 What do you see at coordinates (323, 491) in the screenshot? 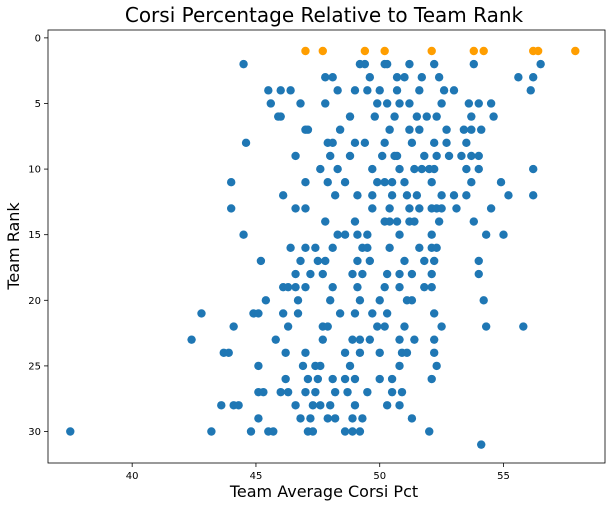
I see `x-axis-label: Team Average Corsi Pct` at bounding box center [323, 491].